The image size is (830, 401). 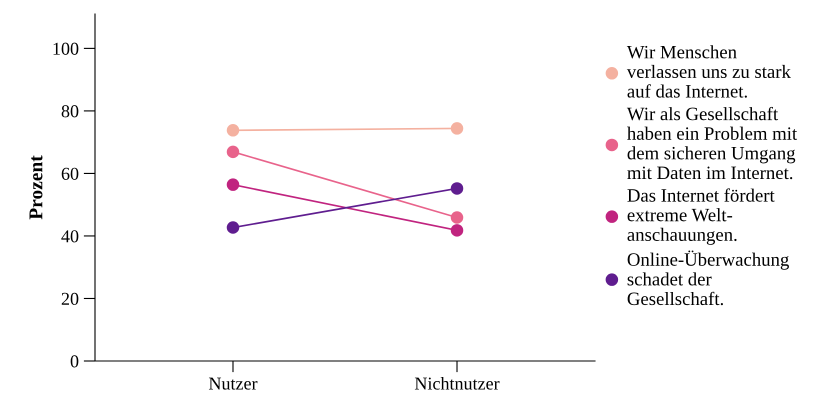 I want to click on x-tick-label: Nutzer, so click(x=233, y=384).